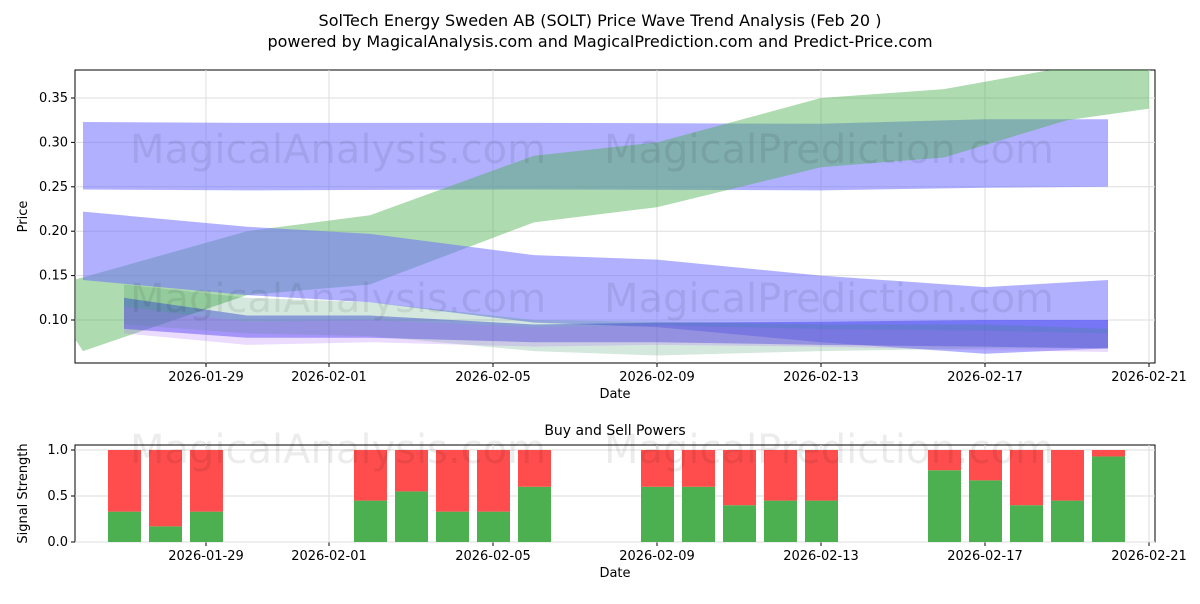  Describe the element at coordinates (53, 320) in the screenshot. I see `y-tick-label: 0.10` at that location.